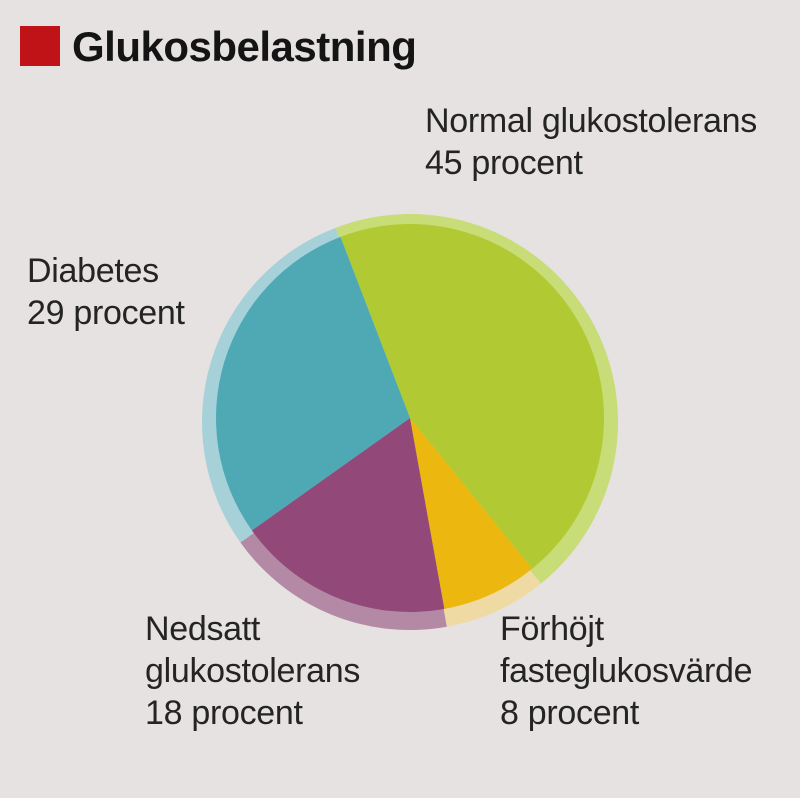 The image size is (800, 798). What do you see at coordinates (471, 513) in the screenshot?
I see `pie-slice-forhojt` at bounding box center [471, 513].